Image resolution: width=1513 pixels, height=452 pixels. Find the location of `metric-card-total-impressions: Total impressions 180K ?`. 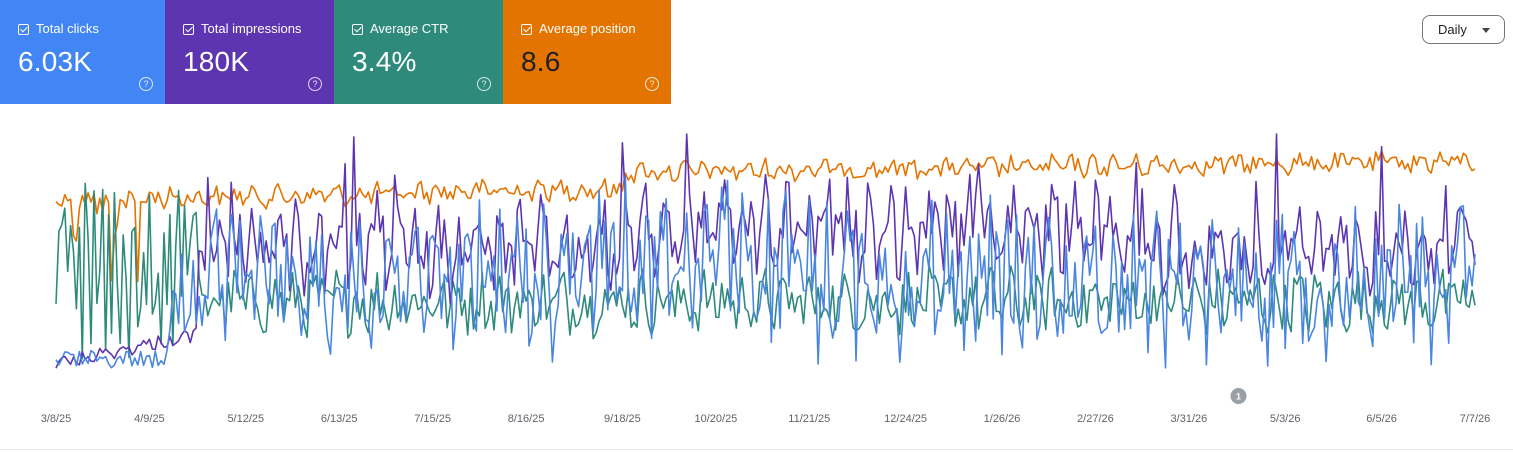

metric-card-total-impressions: Total impressions 180K ? is located at coordinates (249, 52).